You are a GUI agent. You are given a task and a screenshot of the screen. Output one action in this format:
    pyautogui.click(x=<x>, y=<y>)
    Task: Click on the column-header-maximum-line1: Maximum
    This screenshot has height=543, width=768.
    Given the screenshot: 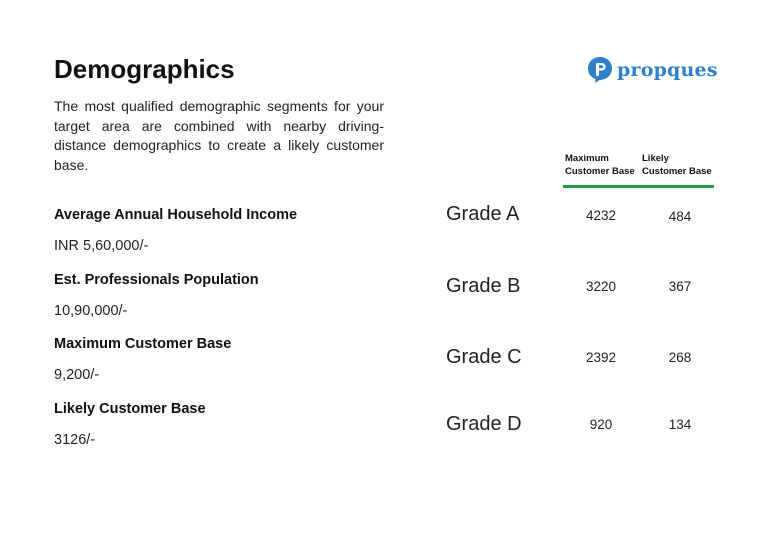 What is the action you would take?
    pyautogui.click(x=587, y=158)
    